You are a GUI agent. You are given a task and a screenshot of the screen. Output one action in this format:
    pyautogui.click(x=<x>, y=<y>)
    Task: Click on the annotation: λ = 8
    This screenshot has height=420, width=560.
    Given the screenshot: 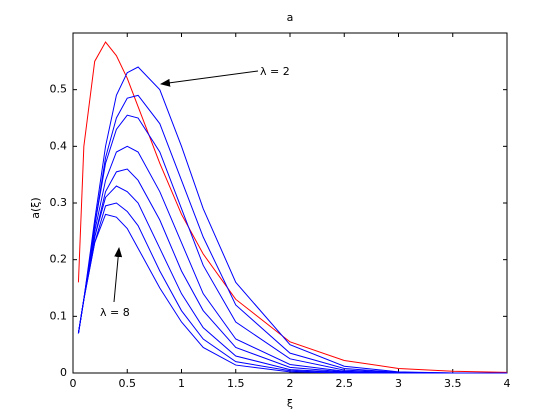 What is the action you would take?
    pyautogui.click(x=115, y=312)
    